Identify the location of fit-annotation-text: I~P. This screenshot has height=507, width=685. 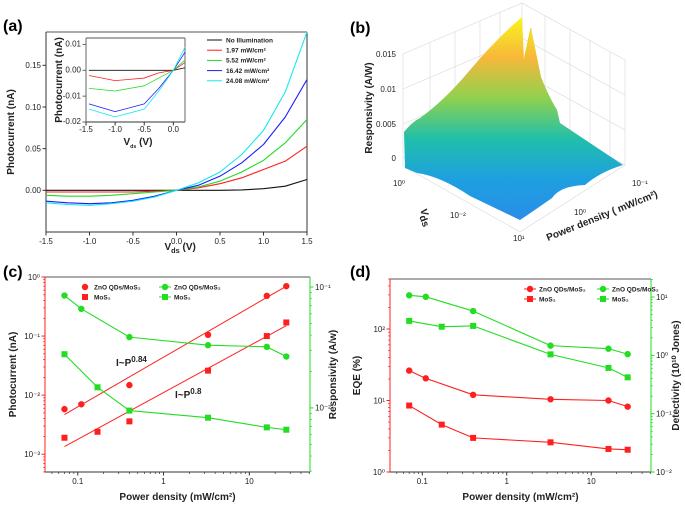
(124, 363).